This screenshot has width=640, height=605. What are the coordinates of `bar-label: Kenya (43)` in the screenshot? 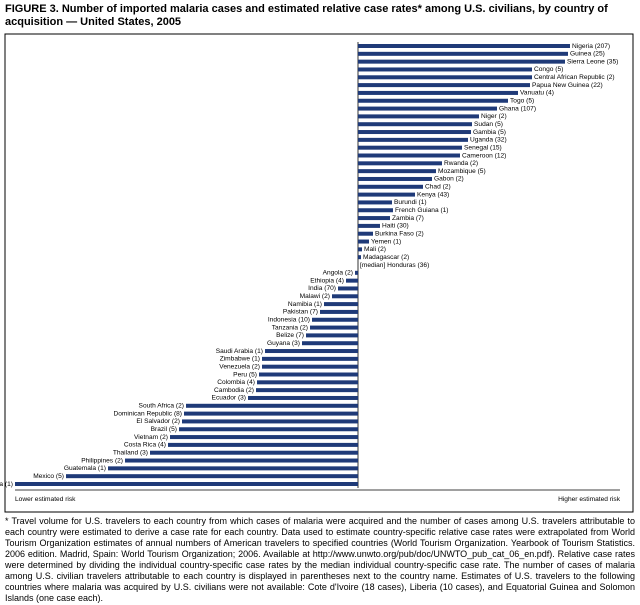 It's located at (433, 194).